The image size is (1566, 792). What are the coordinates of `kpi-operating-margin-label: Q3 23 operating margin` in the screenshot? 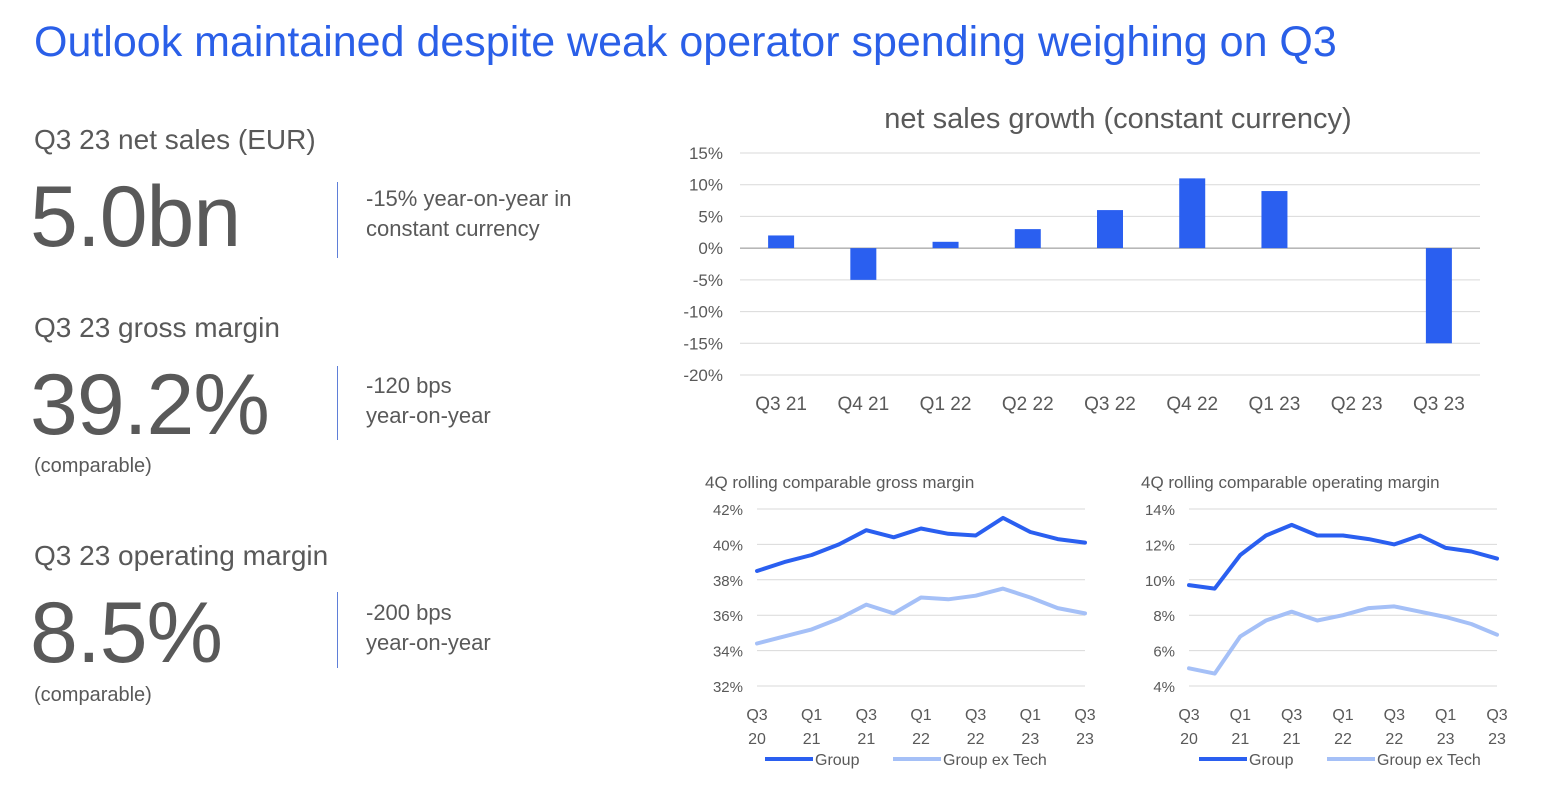 It's located at (181, 555).